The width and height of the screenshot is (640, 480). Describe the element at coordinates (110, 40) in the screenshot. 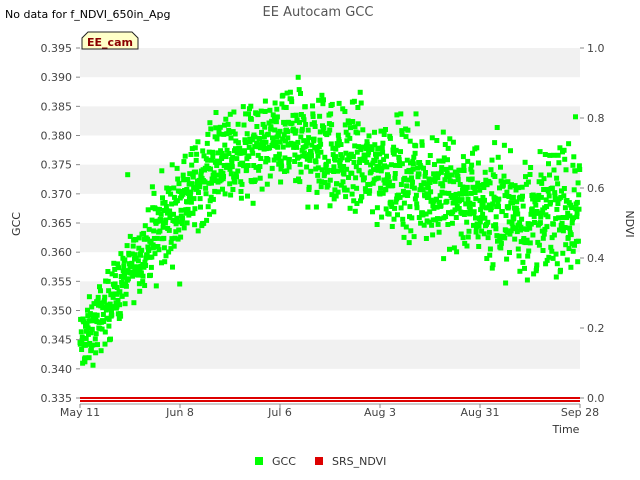

I see `ee-cam-badge: EE_cam` at that location.